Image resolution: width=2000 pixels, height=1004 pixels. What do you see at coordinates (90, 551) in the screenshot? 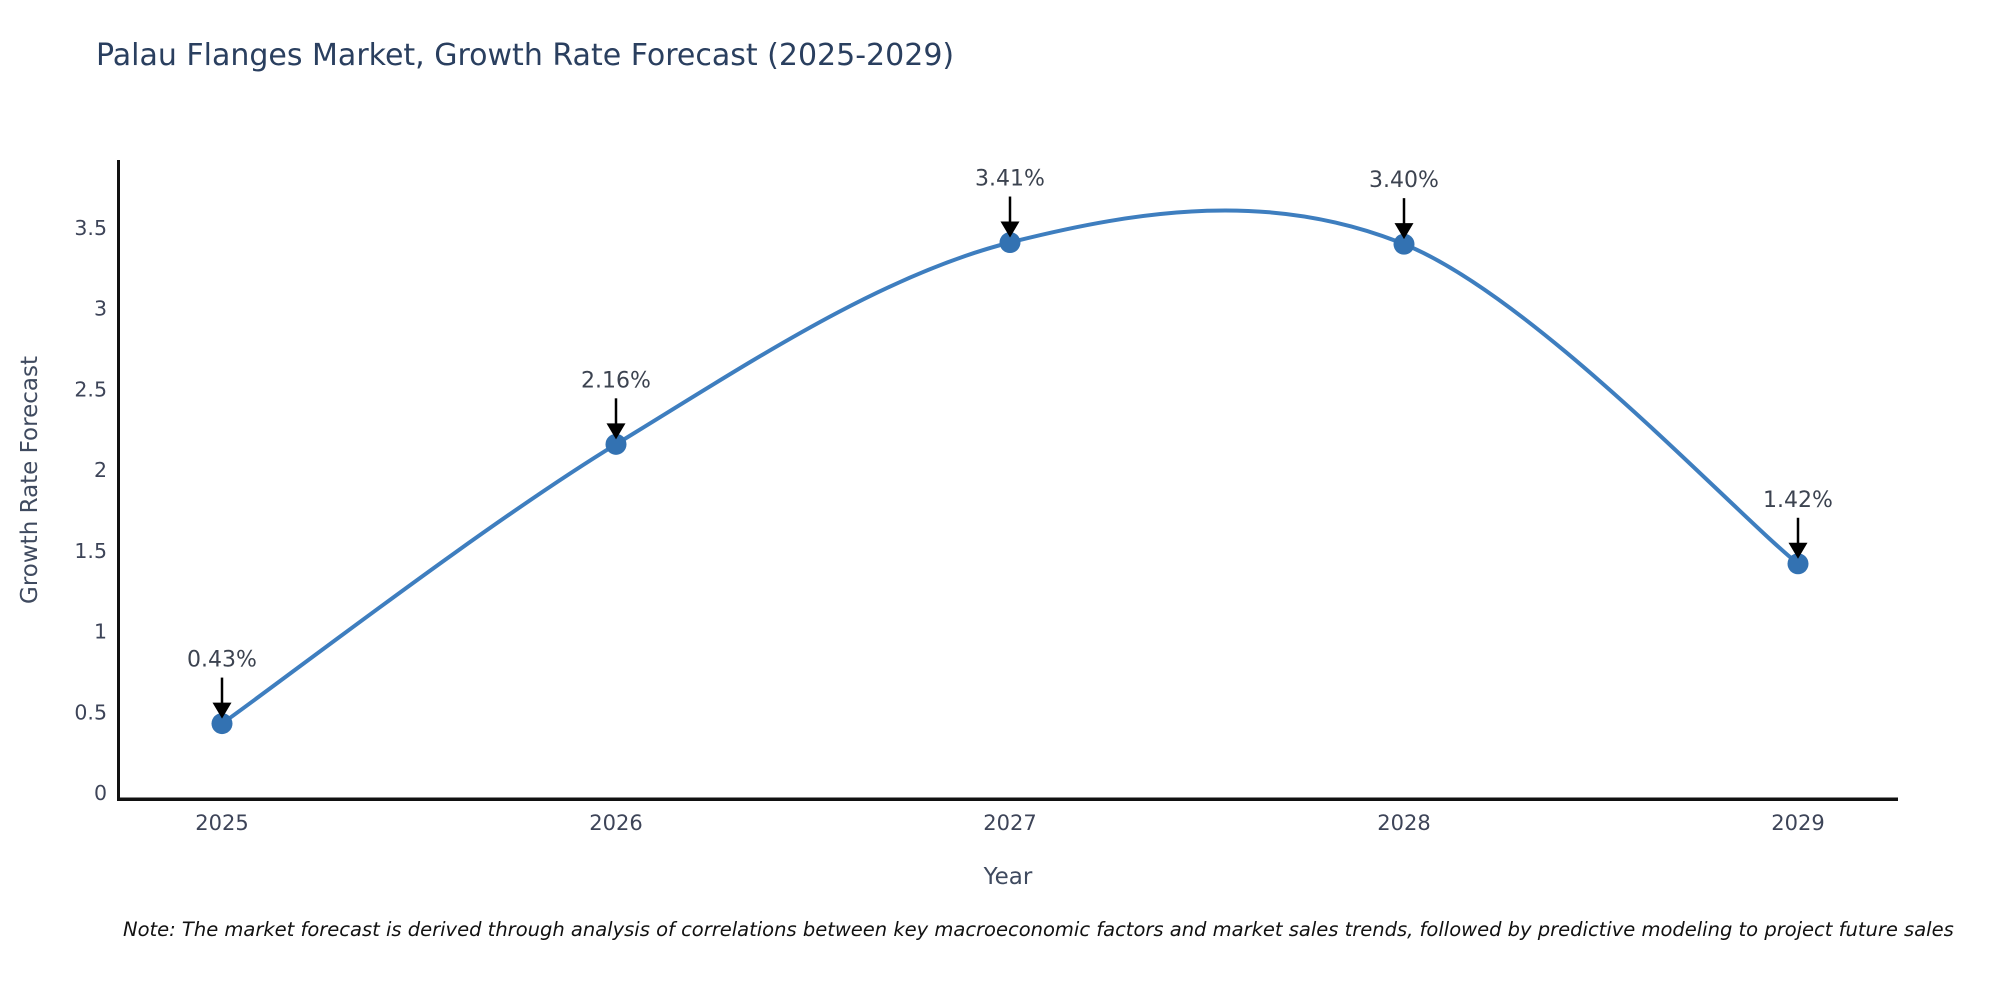
I see `y-tick-label: 1.5` at bounding box center [90, 551].